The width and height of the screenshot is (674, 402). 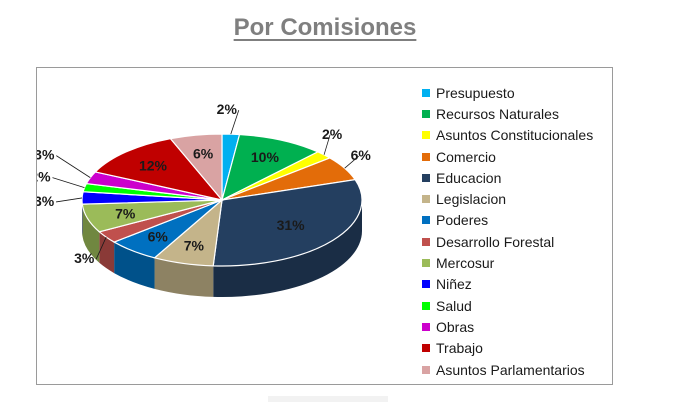 I want to click on legend-item: Salud, so click(x=507, y=305).